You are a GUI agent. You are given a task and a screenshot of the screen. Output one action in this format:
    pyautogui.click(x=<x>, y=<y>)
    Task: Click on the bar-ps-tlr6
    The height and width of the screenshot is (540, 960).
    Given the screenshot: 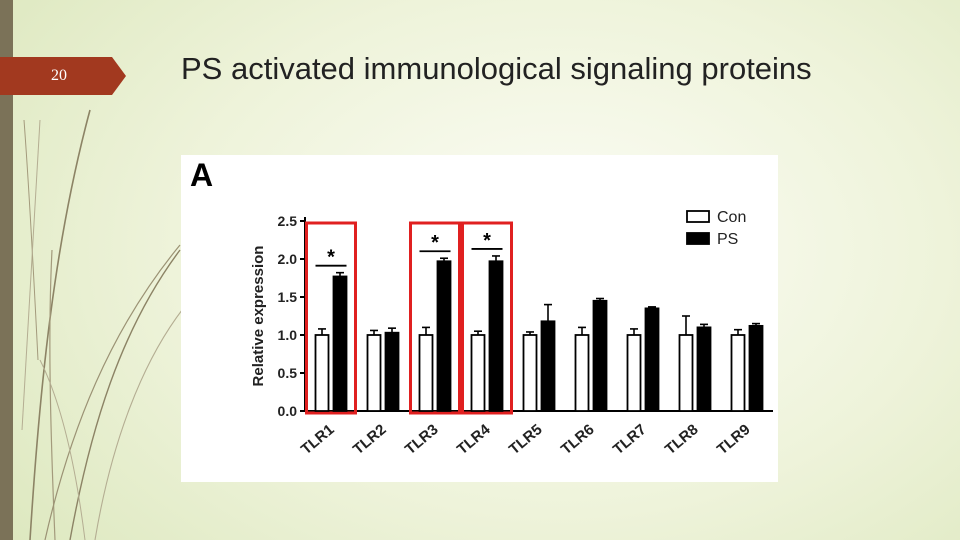 What is the action you would take?
    pyautogui.click(x=600, y=355)
    